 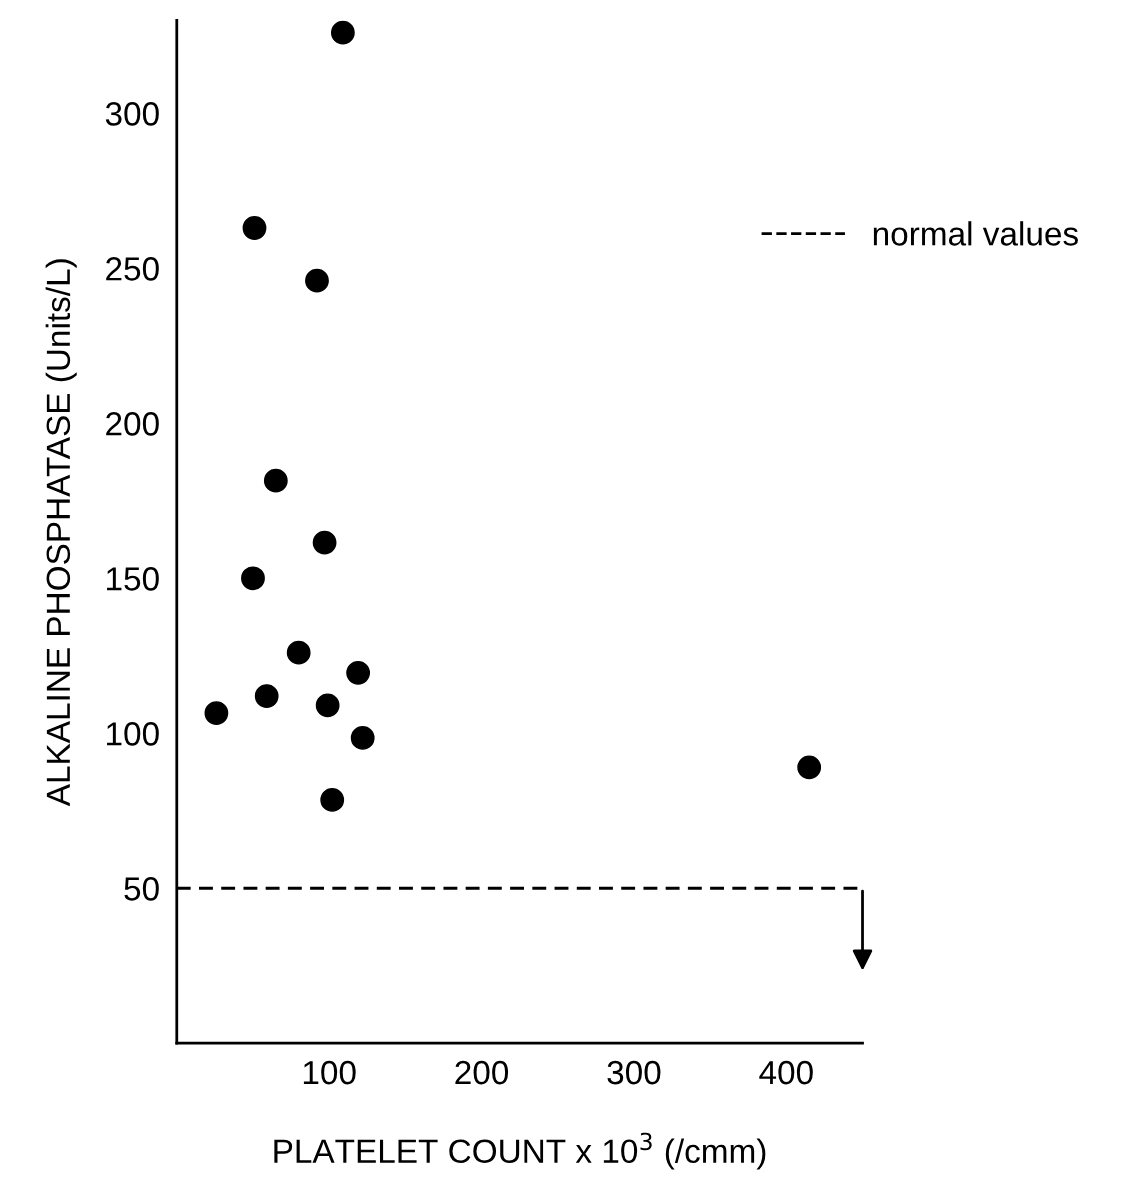 I want to click on y-tick-label: 200, so click(x=132, y=424).